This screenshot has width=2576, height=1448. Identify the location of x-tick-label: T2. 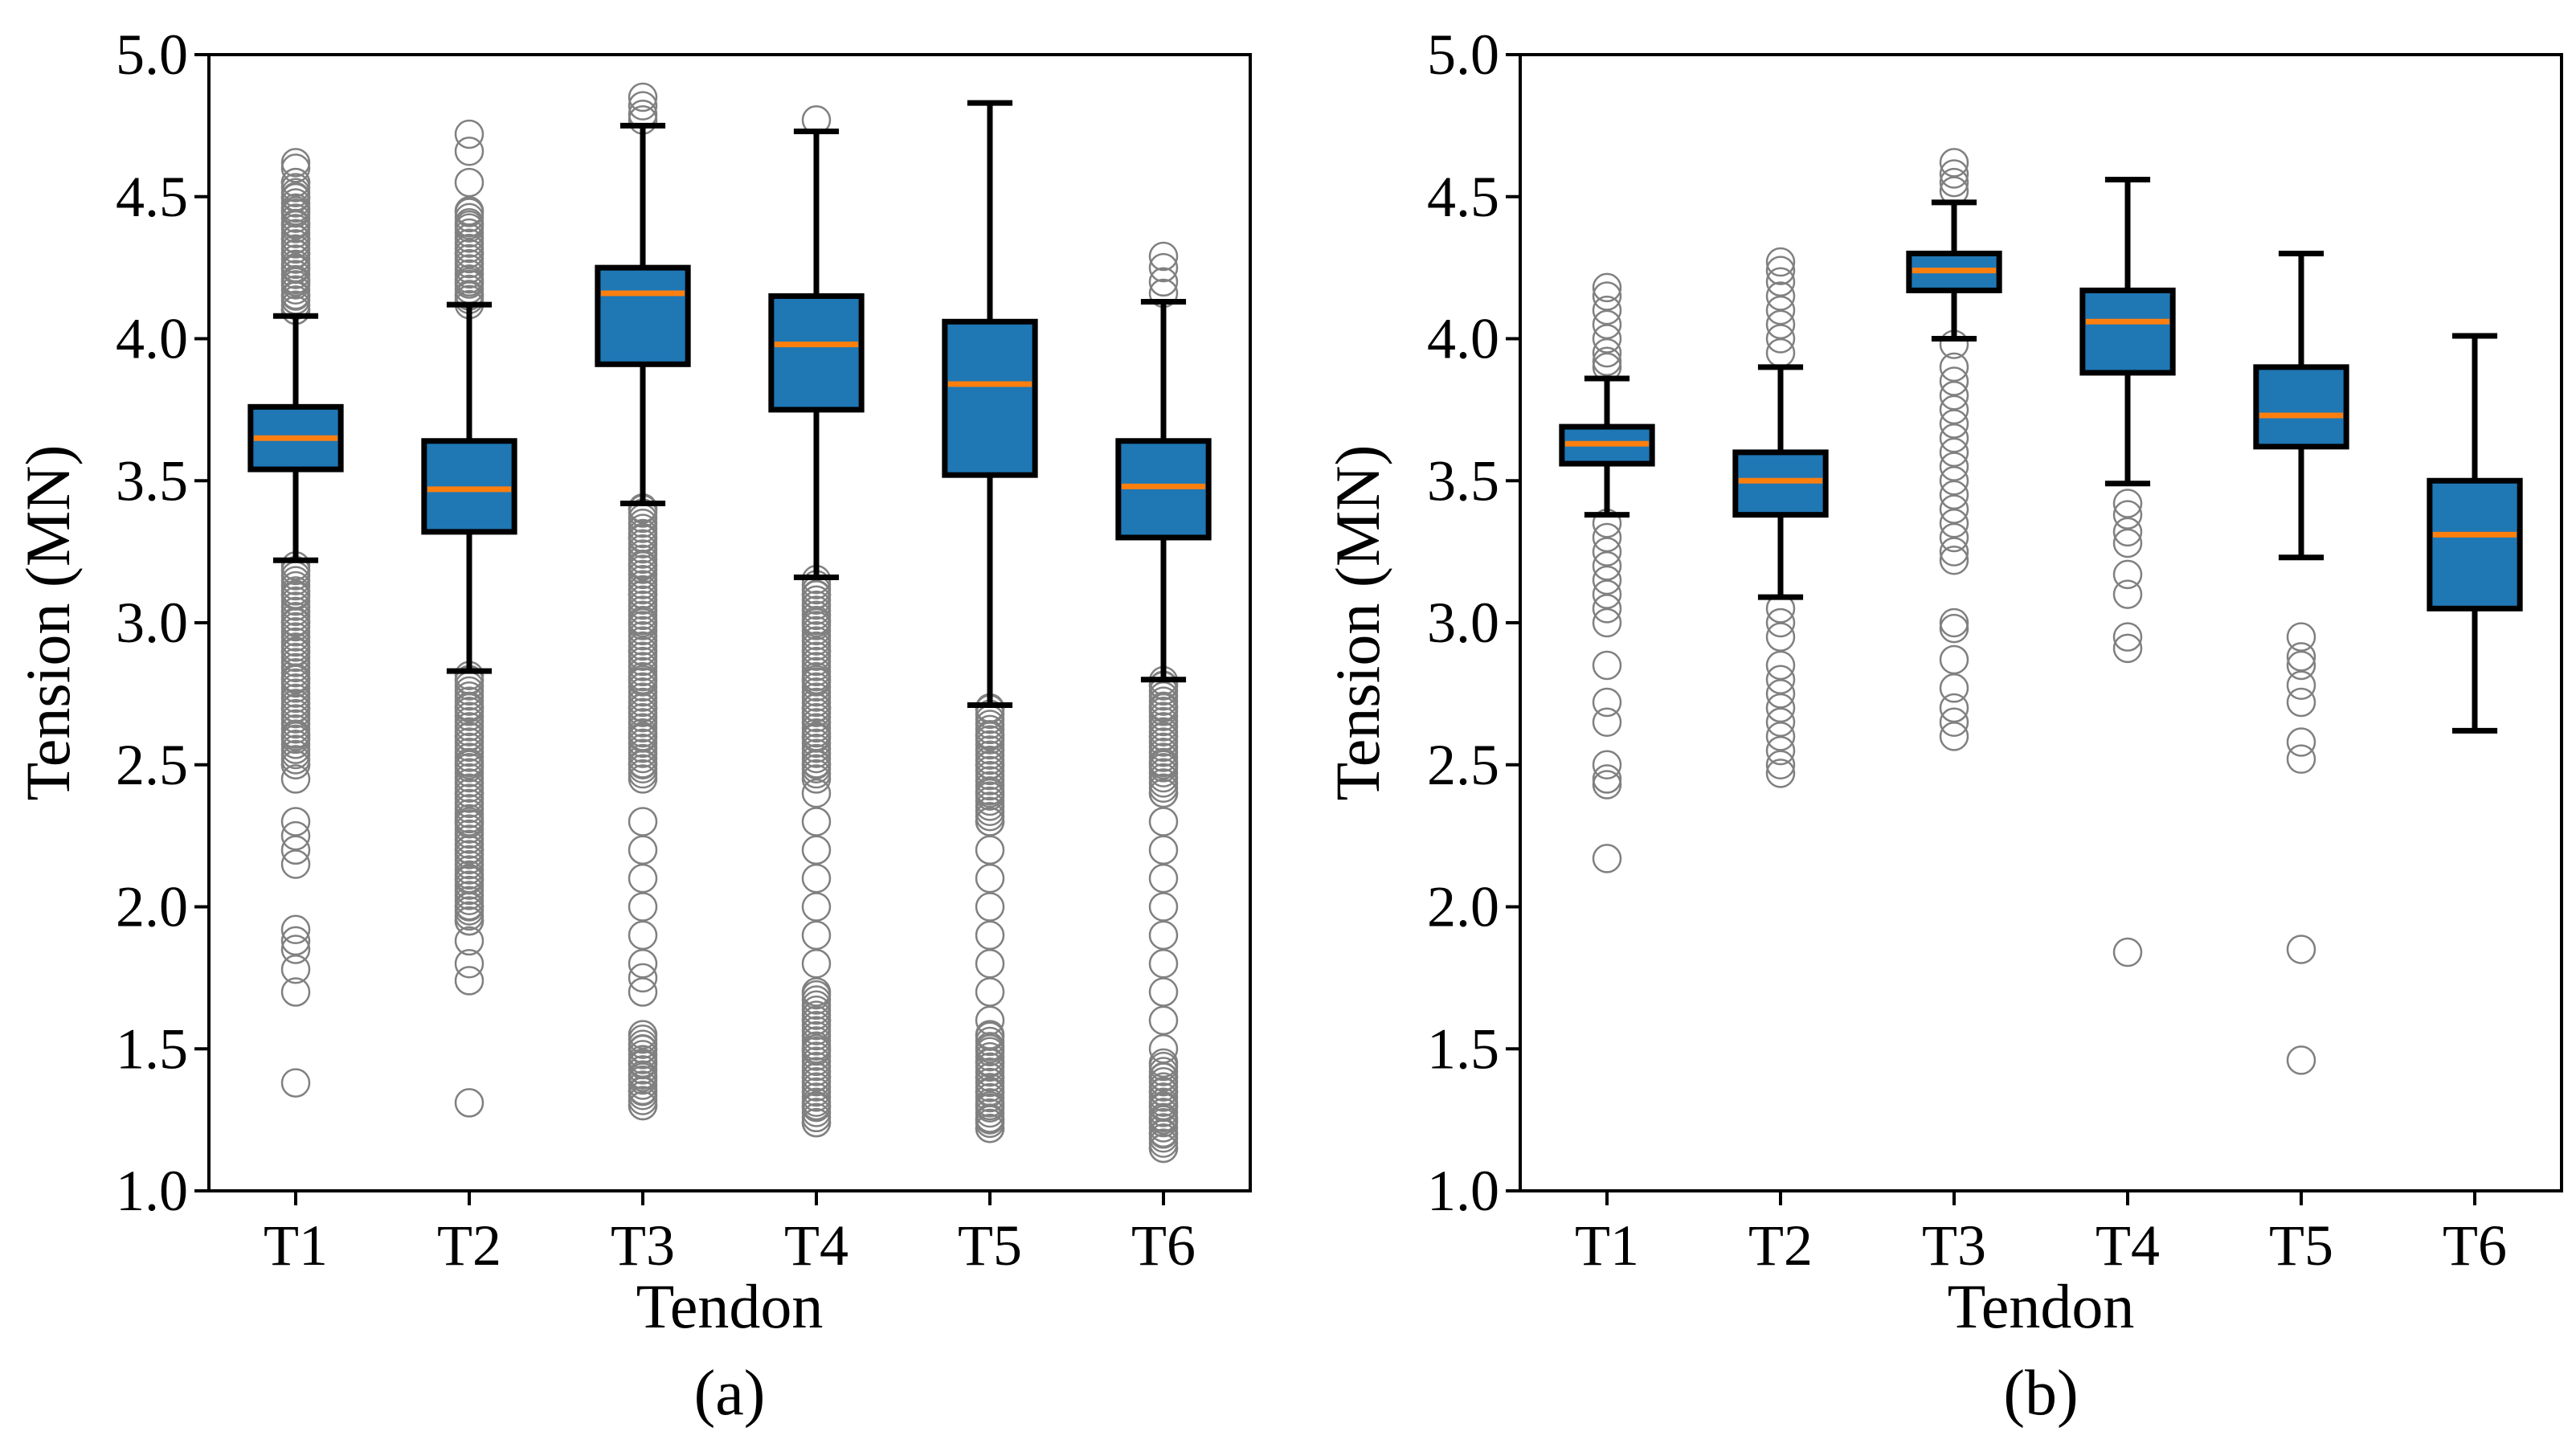
(1780, 1245).